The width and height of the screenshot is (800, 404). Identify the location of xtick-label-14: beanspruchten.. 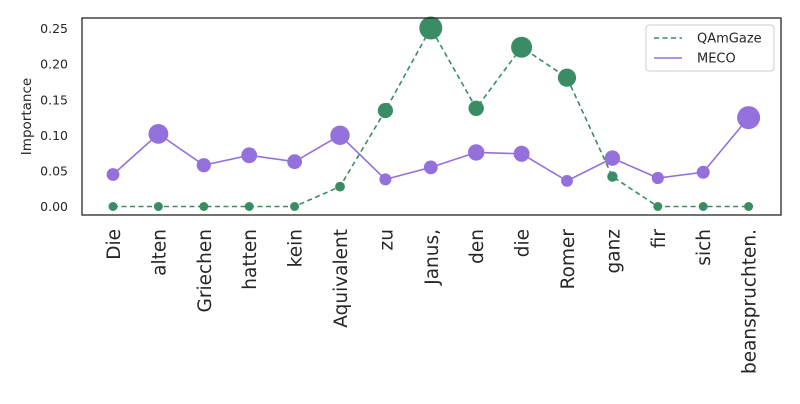
(750, 301).